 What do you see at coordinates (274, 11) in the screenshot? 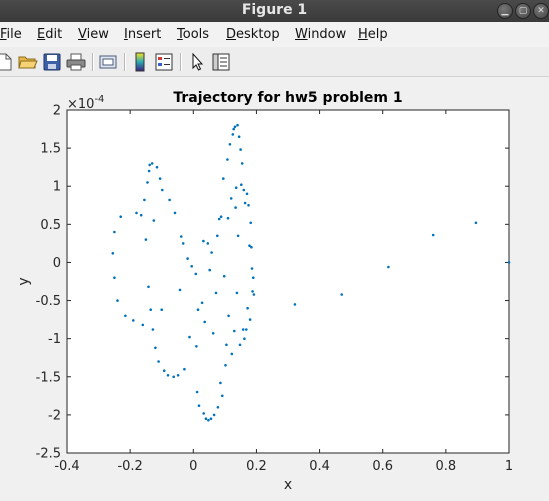
I see `window-titlebar: Figure 1 ▁ ▢ ✕` at bounding box center [274, 11].